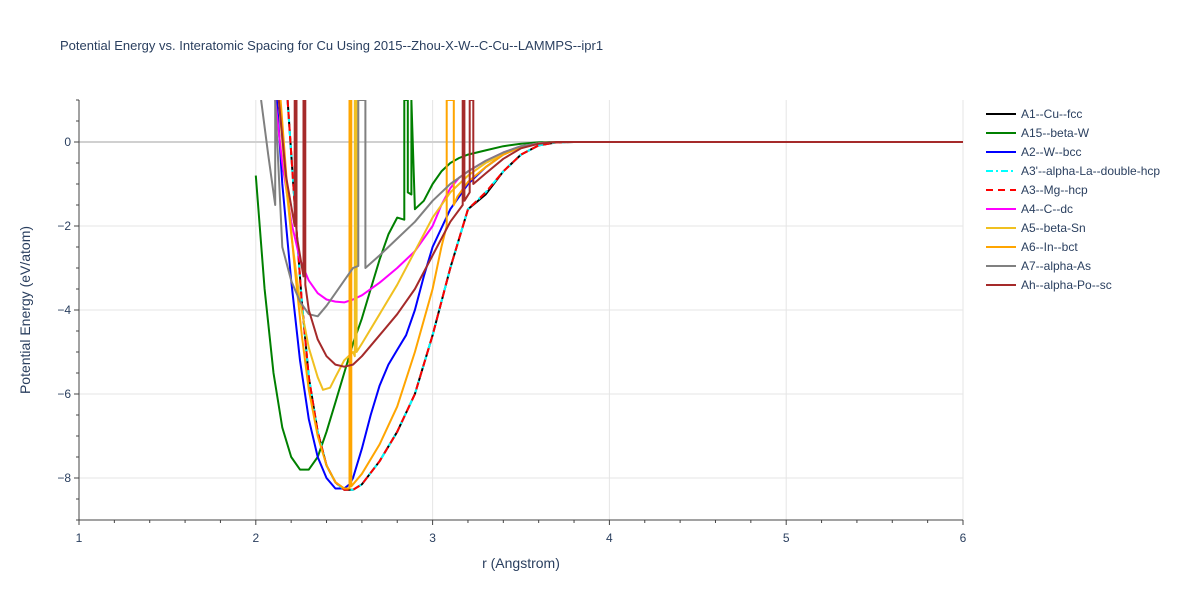 The height and width of the screenshot is (600, 1200). What do you see at coordinates (786, 538) in the screenshot?
I see `x-tick-label: 5` at bounding box center [786, 538].